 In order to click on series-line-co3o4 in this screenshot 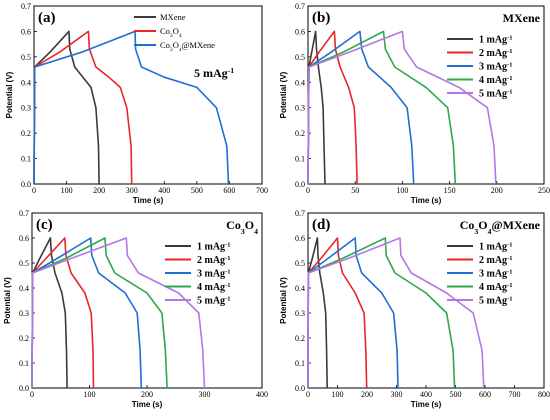, I will do `click(83, 107)`.